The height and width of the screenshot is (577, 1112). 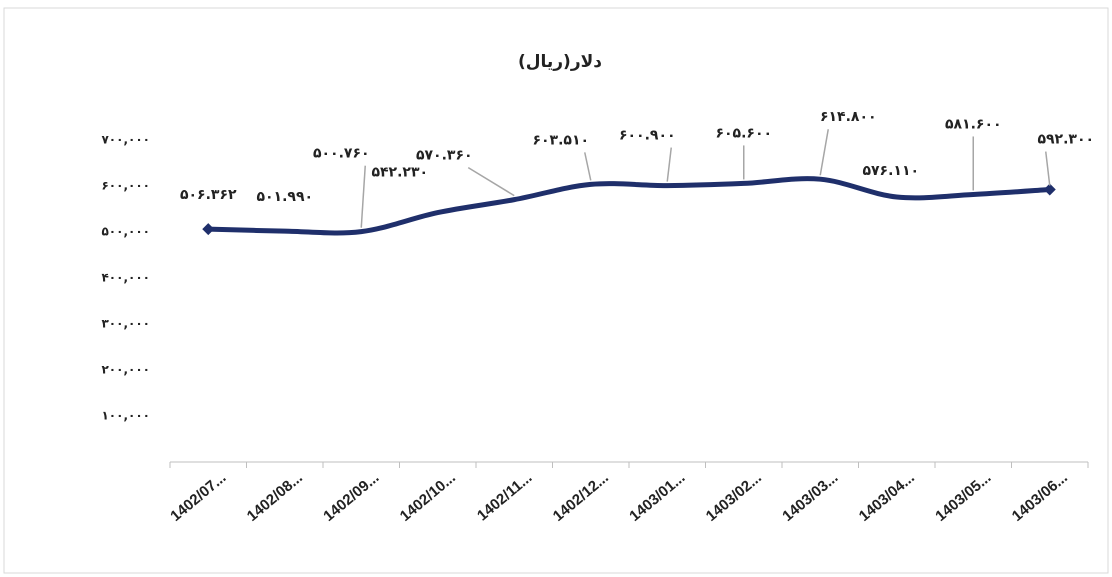 What do you see at coordinates (125, 140) in the screenshot?
I see `y-tick-label: ۷۰۰,۰۰۰` at bounding box center [125, 140].